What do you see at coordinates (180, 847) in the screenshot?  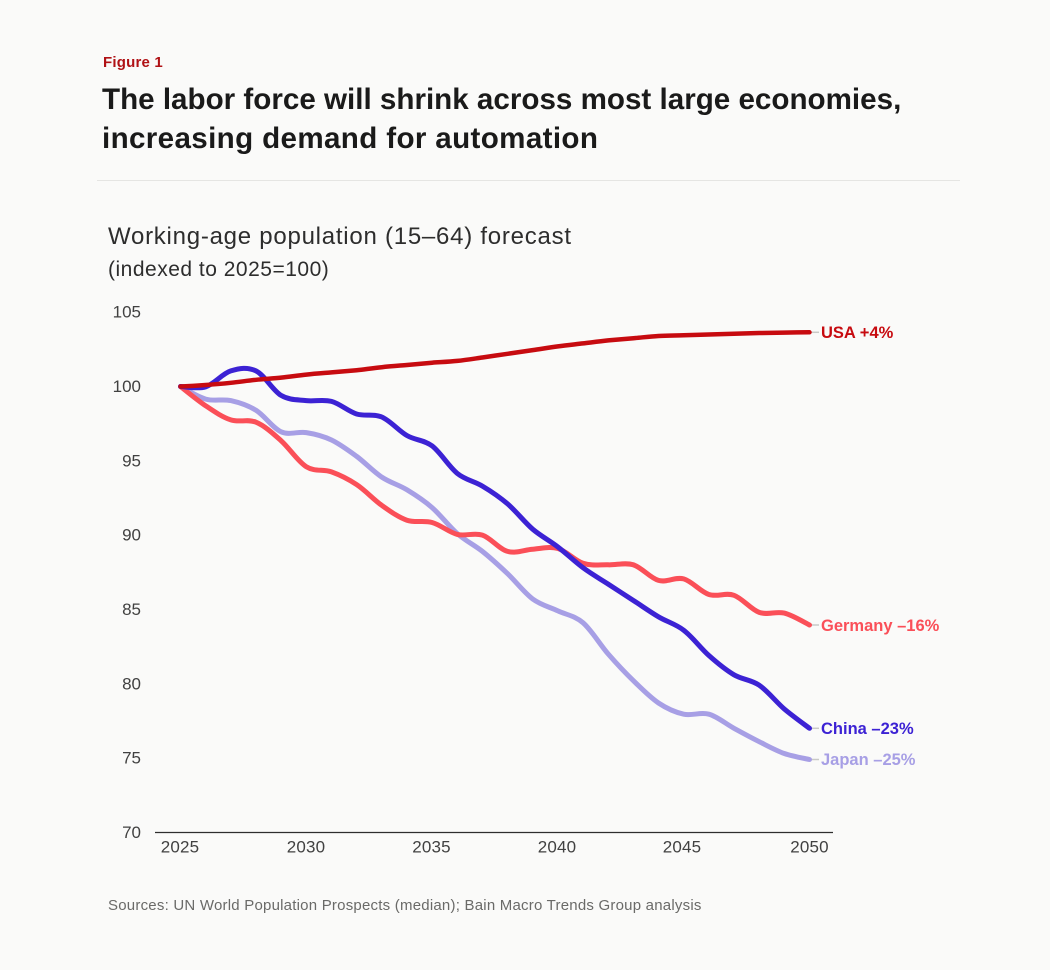 I see `svg-text: 2025` at bounding box center [180, 847].